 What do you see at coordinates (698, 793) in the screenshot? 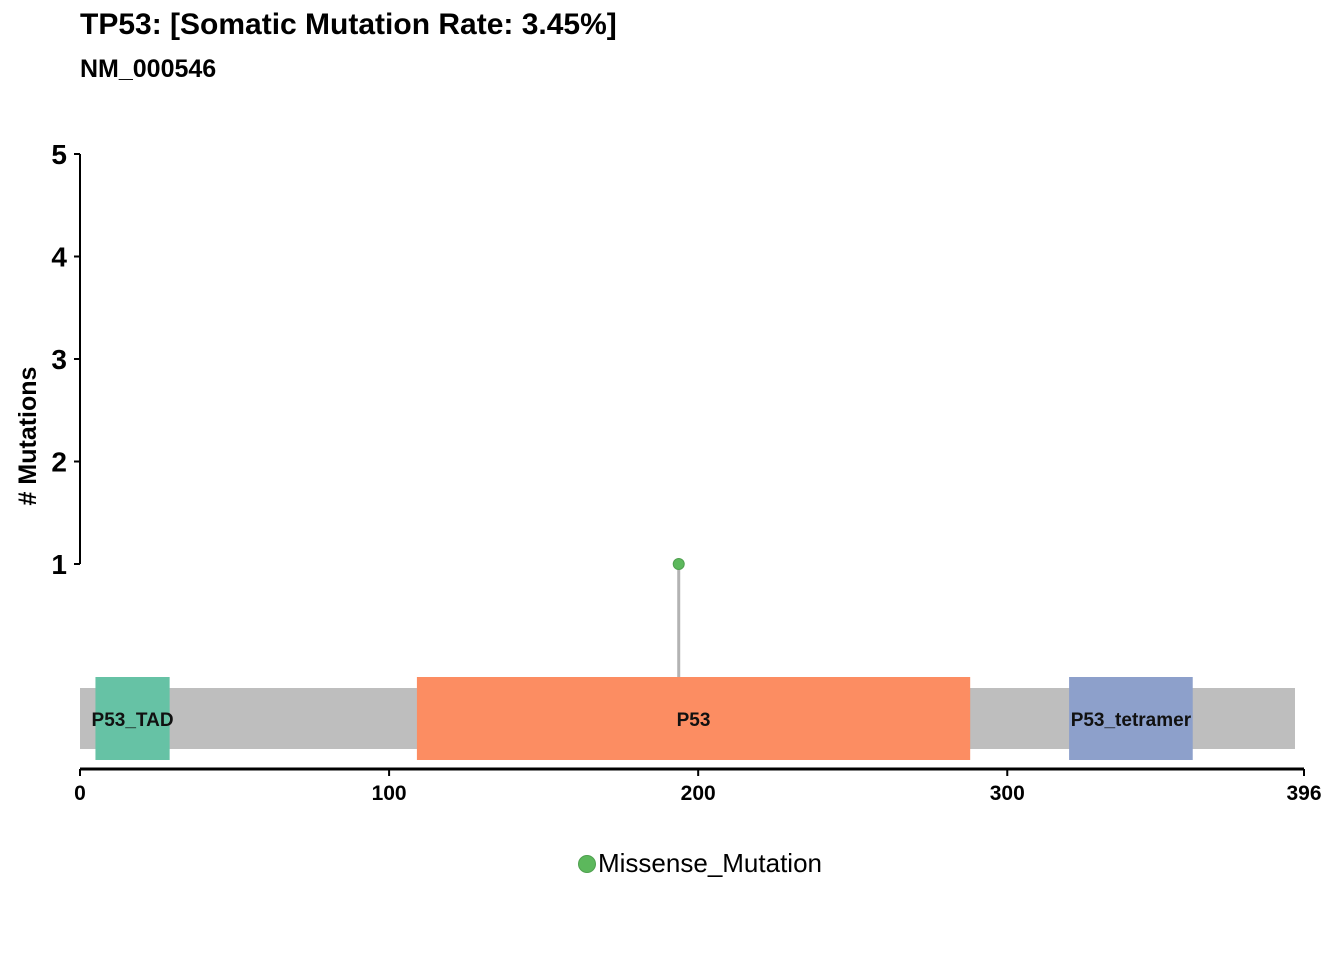
I see `x-tick-label: 200` at bounding box center [698, 793].